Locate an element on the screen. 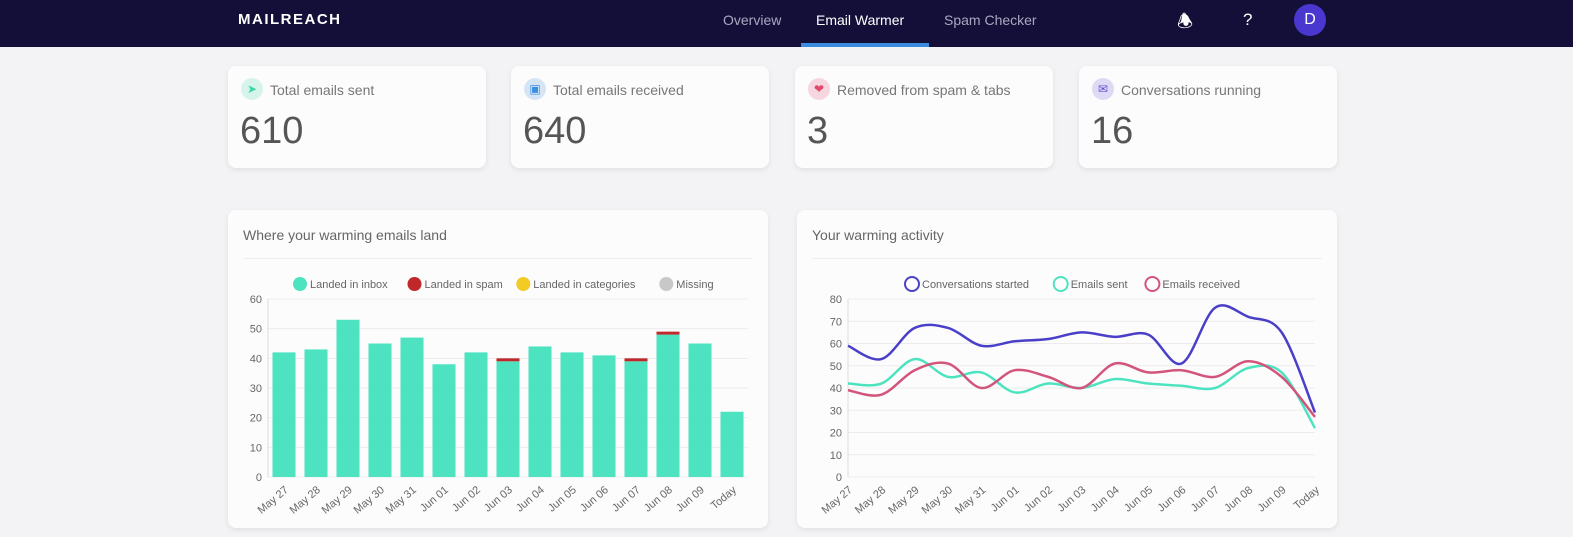 This screenshot has width=1573, height=537. nav-spam-checker: Spam Checker is located at coordinates (990, 20).